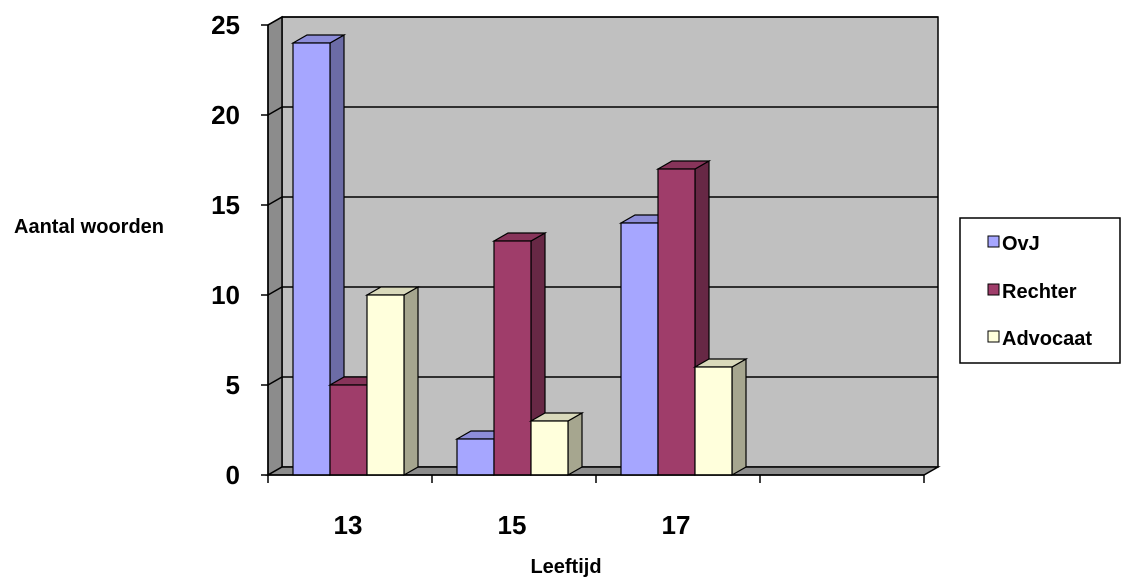  Describe the element at coordinates (225, 250) in the screenshot. I see `y-tick-labels: 0 5 10 15 20 25` at that location.